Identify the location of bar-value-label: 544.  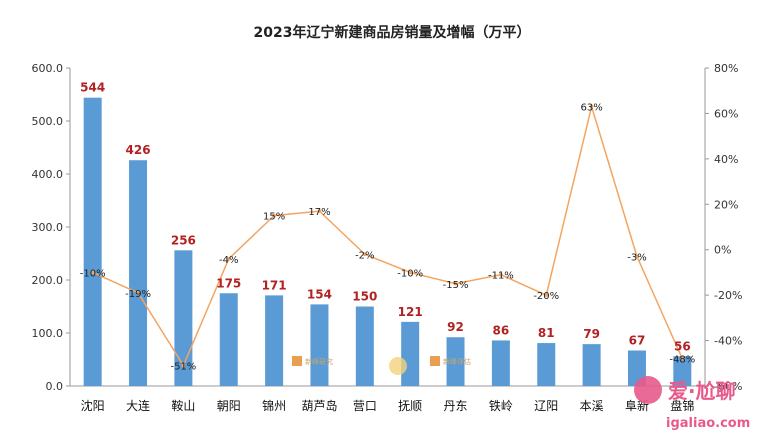
(92, 88).